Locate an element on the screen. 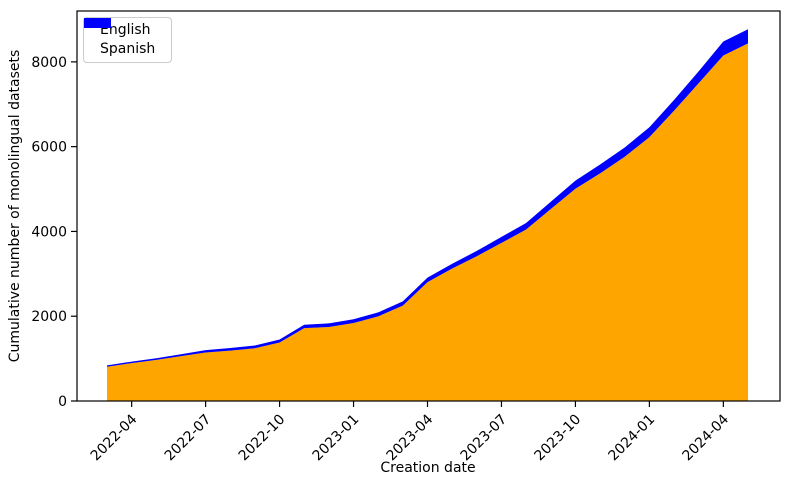  y-tick-label: 0 is located at coordinates (62, 402).